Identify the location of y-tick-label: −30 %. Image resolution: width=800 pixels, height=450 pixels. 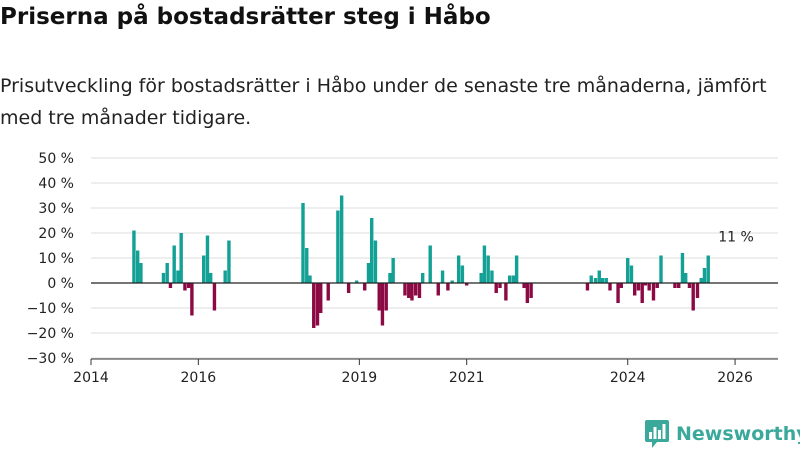
(50, 359).